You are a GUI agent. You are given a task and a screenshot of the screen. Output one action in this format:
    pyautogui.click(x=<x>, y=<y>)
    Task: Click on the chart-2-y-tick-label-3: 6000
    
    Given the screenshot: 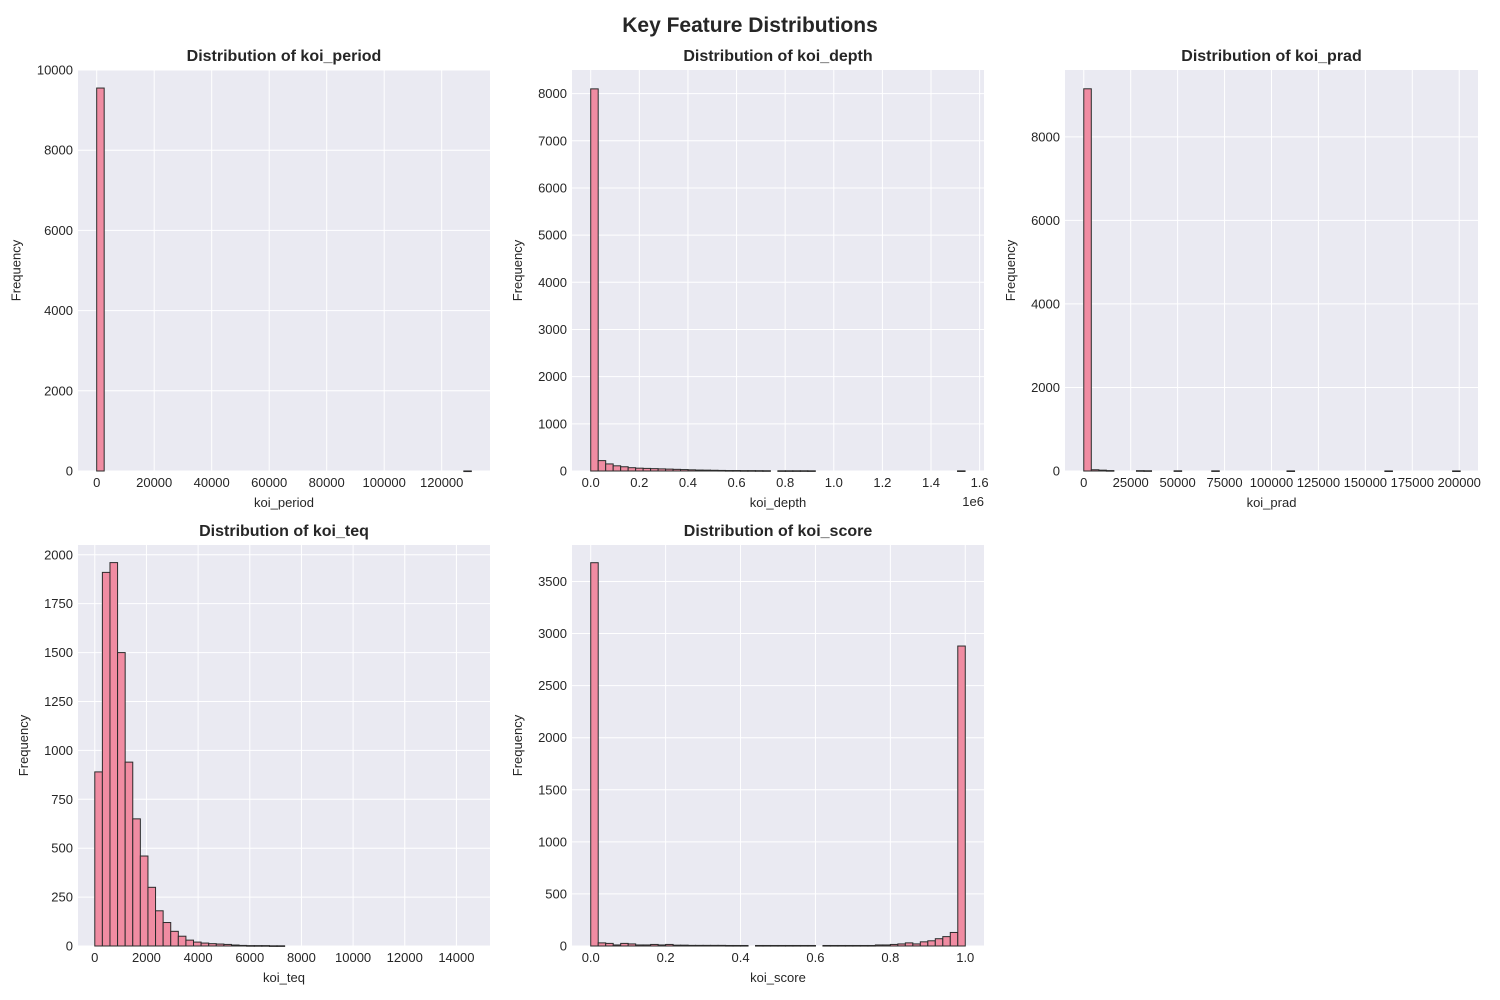 What is the action you would take?
    pyautogui.click(x=1045, y=220)
    